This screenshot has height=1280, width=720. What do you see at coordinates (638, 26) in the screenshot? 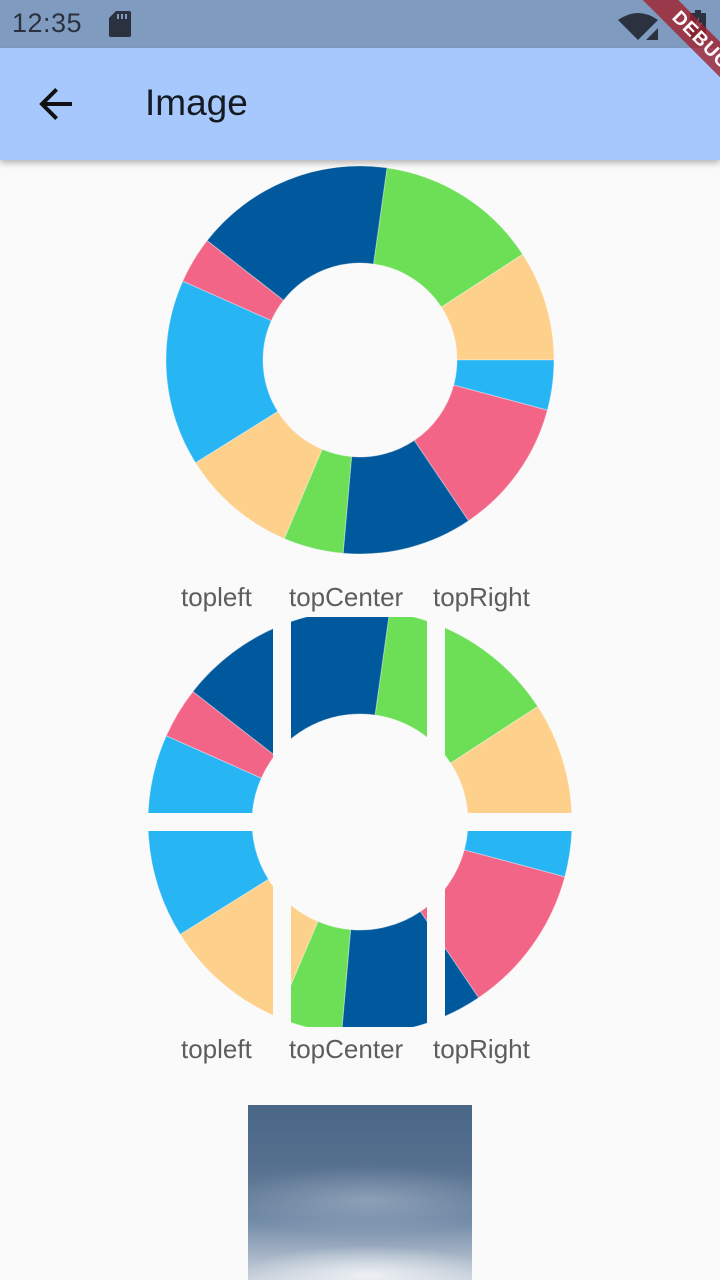
I see `wifi-off-icon` at bounding box center [638, 26].